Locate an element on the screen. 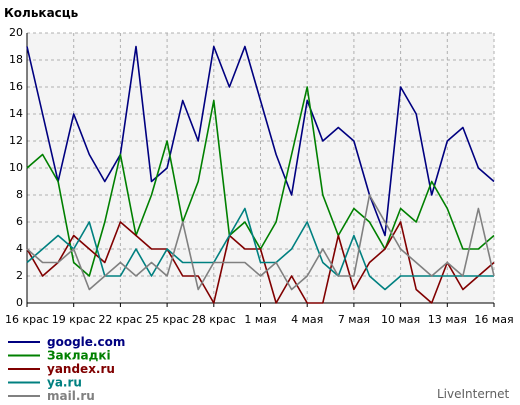 This screenshot has height=405, width=520. y-tick-label: 8 is located at coordinates (19, 194).